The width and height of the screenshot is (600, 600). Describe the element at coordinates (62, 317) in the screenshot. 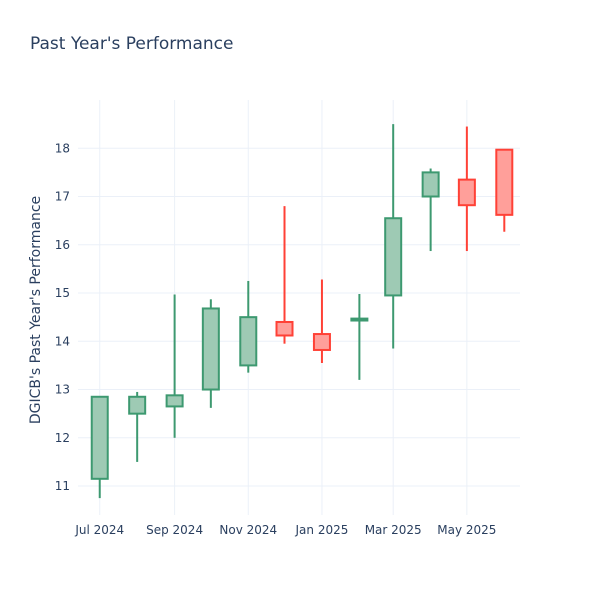

I see `y-axis-ticks: 11 12 13 14 15 16 17 18` at that location.